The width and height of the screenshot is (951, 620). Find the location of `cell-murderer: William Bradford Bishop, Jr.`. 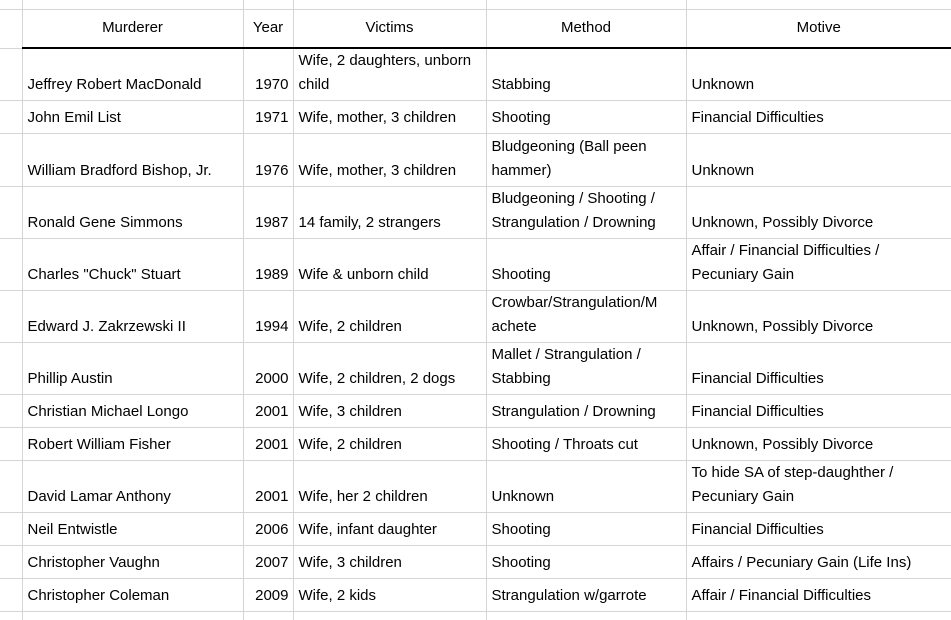

cell-murderer: William Bradford Bishop, Jr. is located at coordinates (132, 160).